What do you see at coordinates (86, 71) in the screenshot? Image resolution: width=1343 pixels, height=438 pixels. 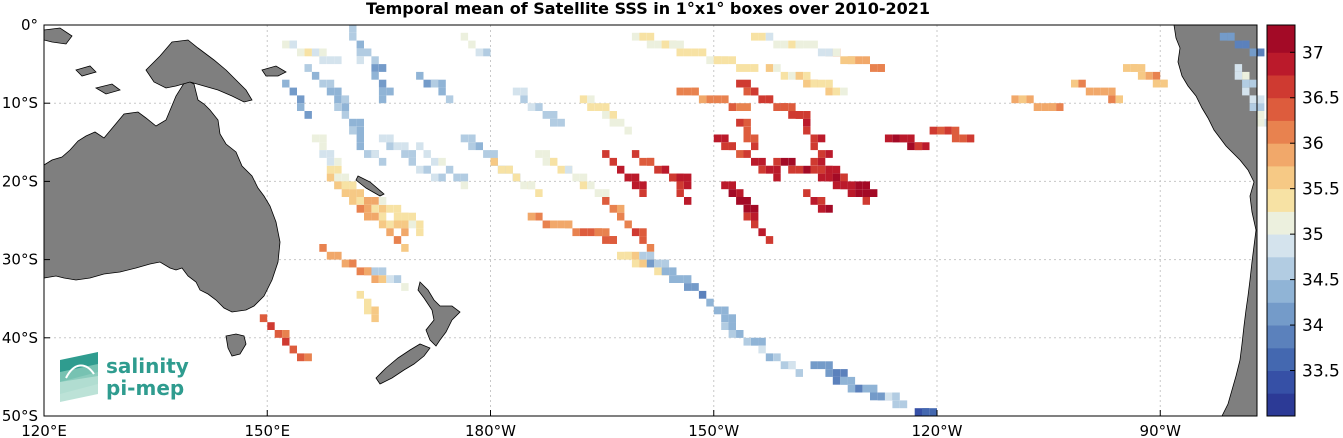 I see `small-island` at bounding box center [86, 71].